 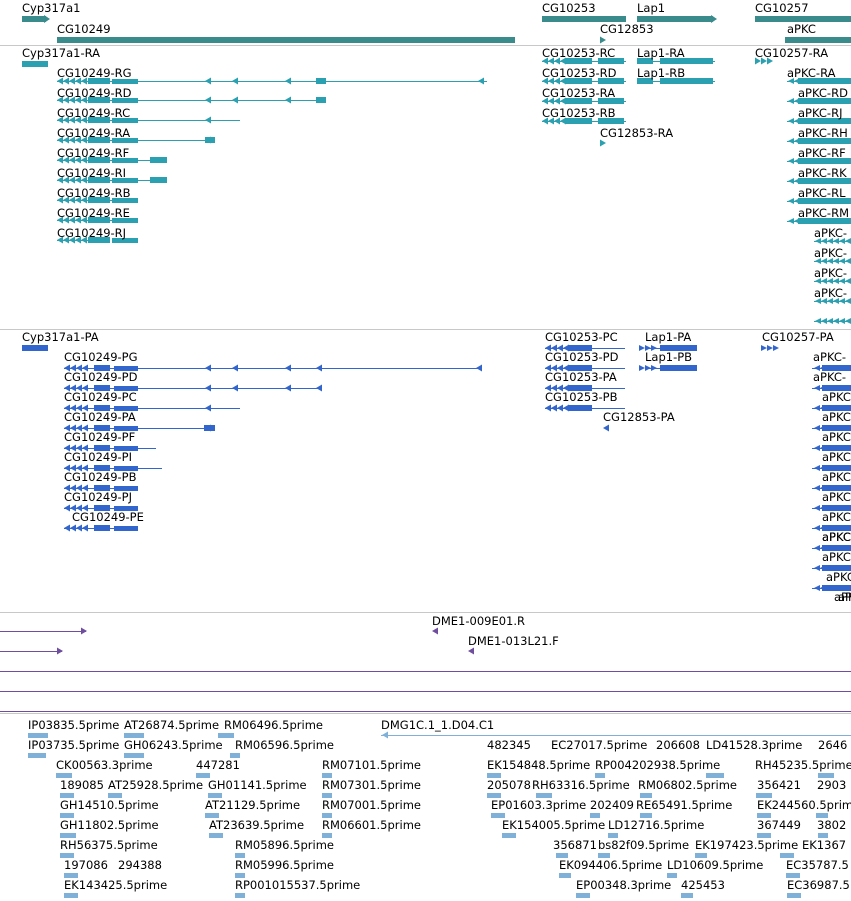 What do you see at coordinates (284, 845) in the screenshot?
I see `cdna-label-rm05896-5prime-42: RM05896.5prime` at bounding box center [284, 845].